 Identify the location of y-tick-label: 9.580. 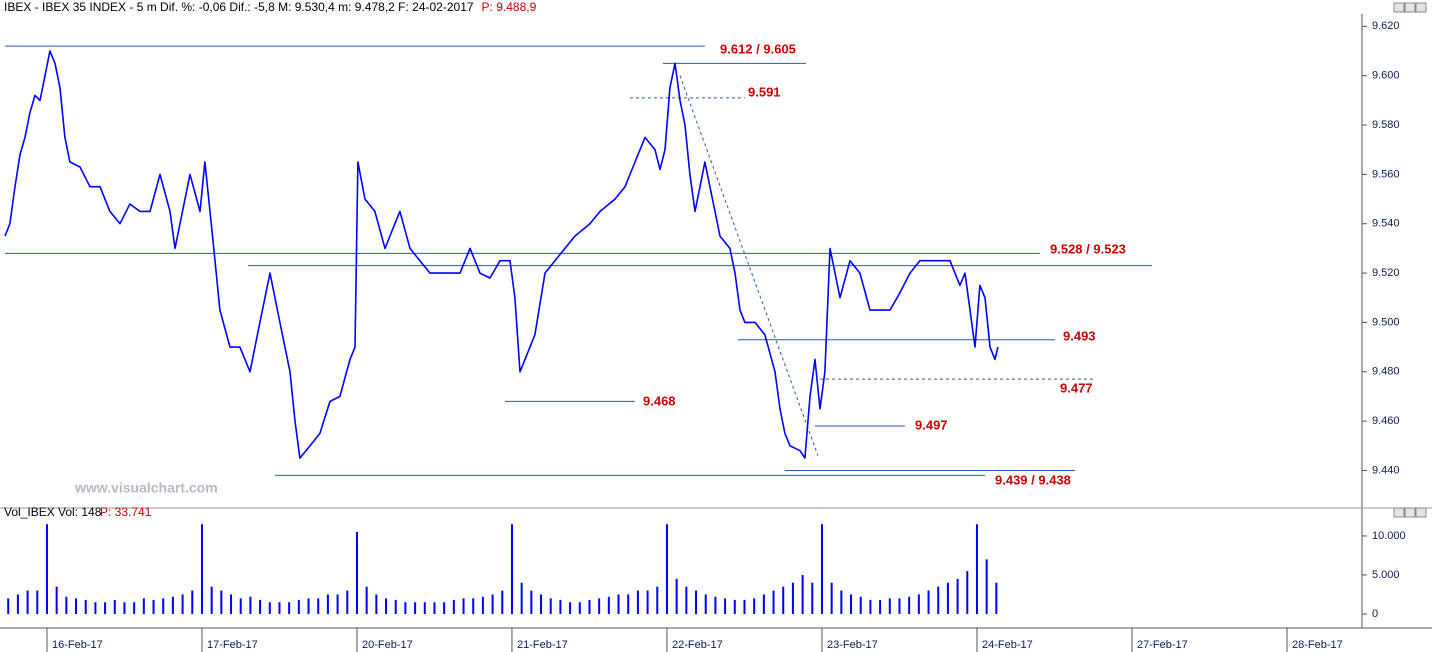
(1386, 125).